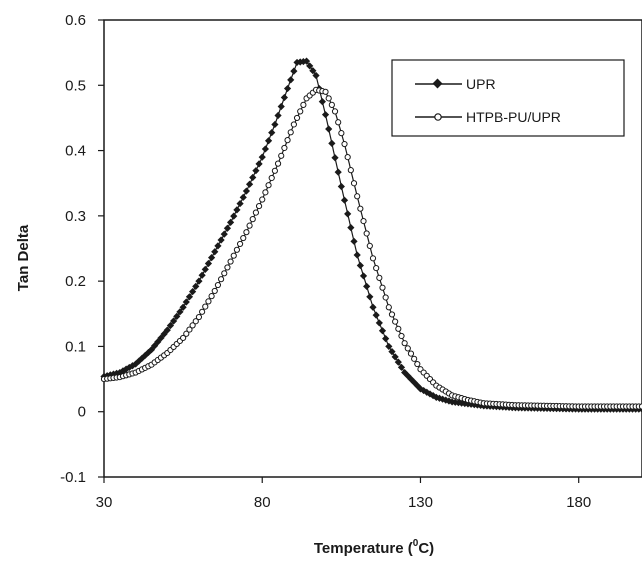 The width and height of the screenshot is (642, 563). I want to click on x-axis-title: Temperature (0C), so click(374, 547).